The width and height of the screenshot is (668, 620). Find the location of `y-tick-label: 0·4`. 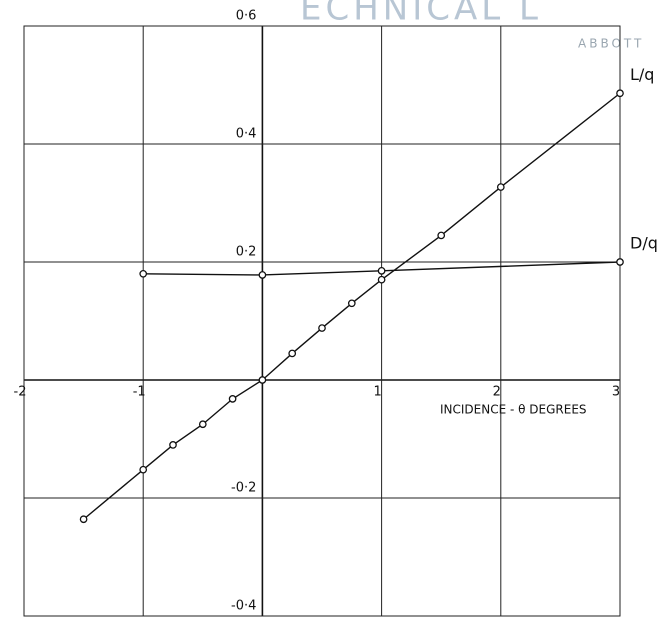

y-tick-label: 0·4 is located at coordinates (246, 134).